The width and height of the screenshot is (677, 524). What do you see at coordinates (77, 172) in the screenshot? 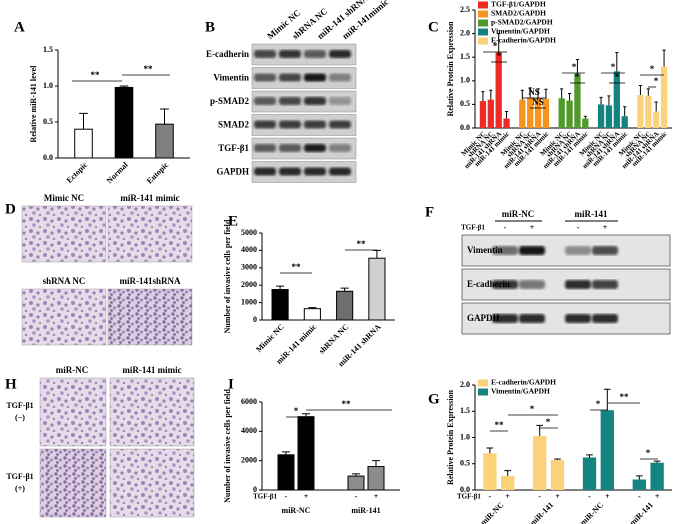
I see `x-tick-label: Ectopic` at bounding box center [77, 172].